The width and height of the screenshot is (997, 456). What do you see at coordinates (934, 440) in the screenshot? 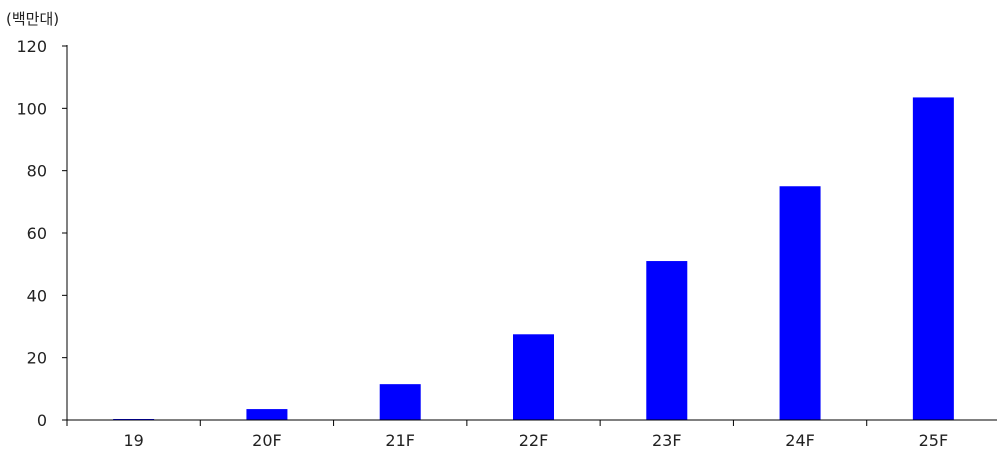
I see `x-tick-label-25F: 25F` at bounding box center [934, 440].